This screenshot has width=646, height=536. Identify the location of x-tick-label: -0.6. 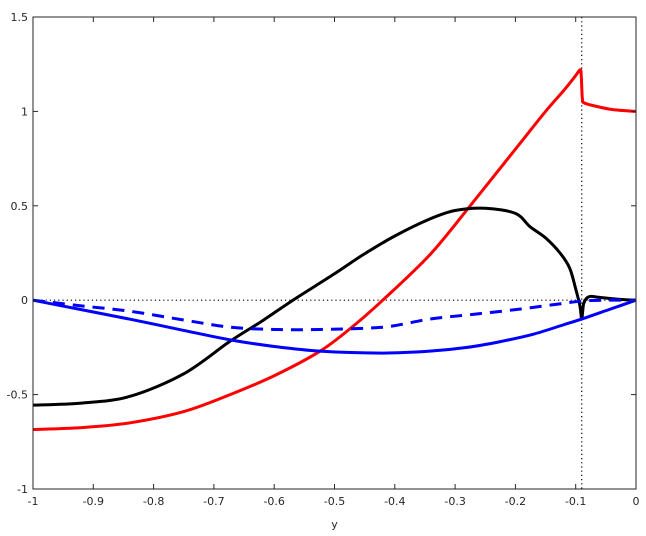
(273, 501).